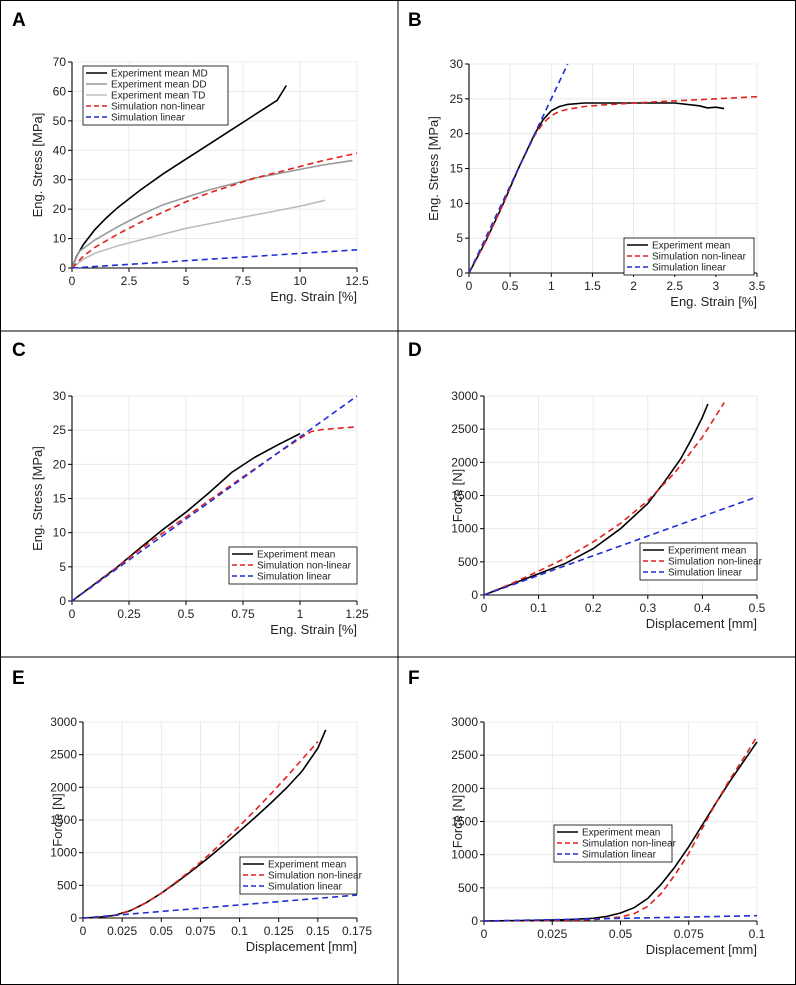 The image size is (796, 985). Describe the element at coordinates (159, 74) in the screenshot. I see `legend-label: Experiment mean MD` at that location.